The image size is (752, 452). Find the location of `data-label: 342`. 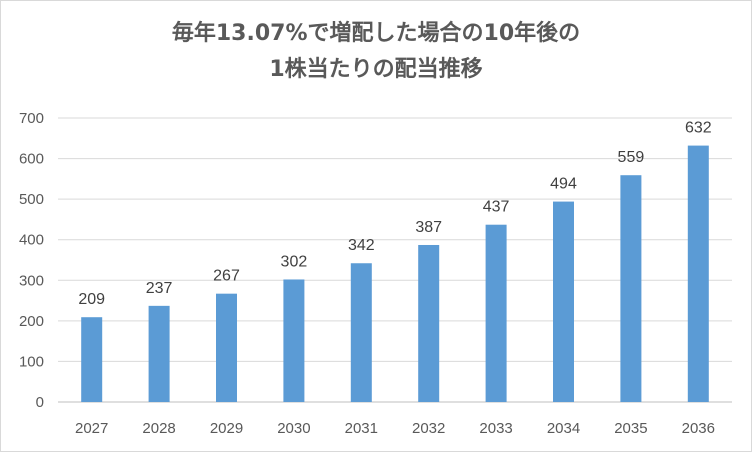

data-label: 342 is located at coordinates (361, 245).